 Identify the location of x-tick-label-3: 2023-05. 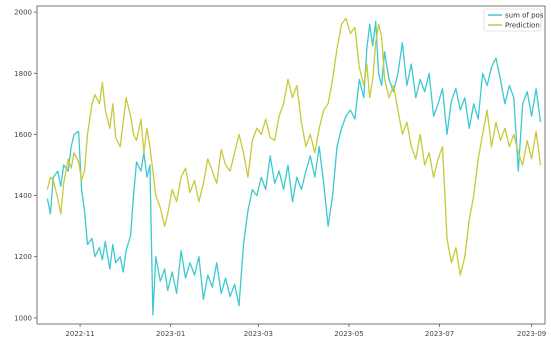
(348, 334).